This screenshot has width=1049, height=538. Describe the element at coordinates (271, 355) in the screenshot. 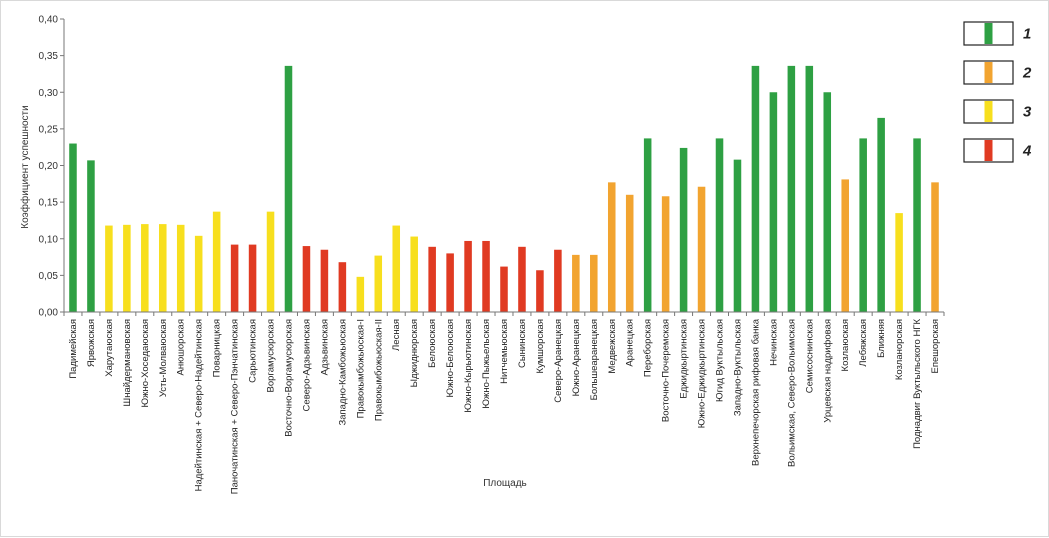

I see `x-tick-label: Воргамусюрская` at that location.